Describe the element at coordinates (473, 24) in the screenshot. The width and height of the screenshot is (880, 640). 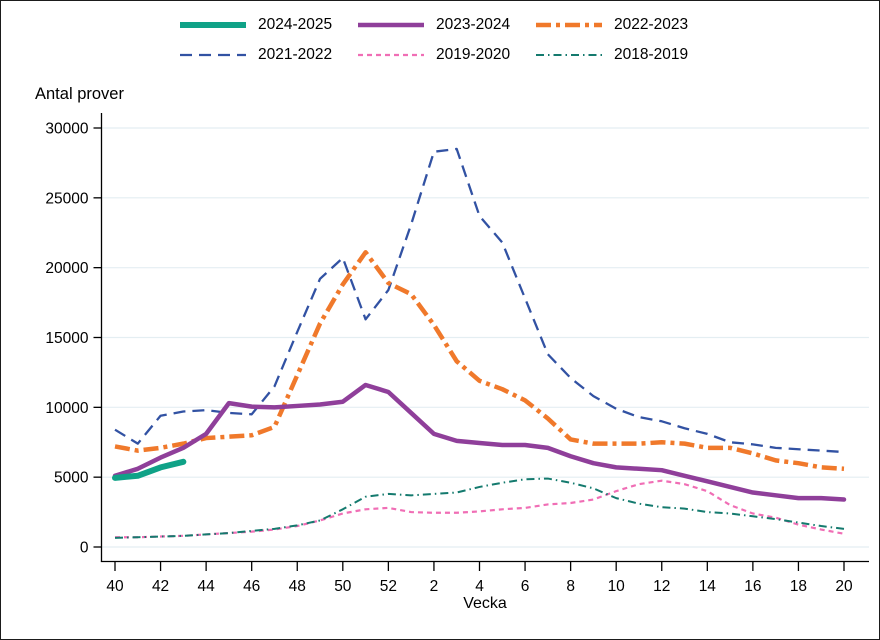
I see `legend-label: 2023-2024` at that location.